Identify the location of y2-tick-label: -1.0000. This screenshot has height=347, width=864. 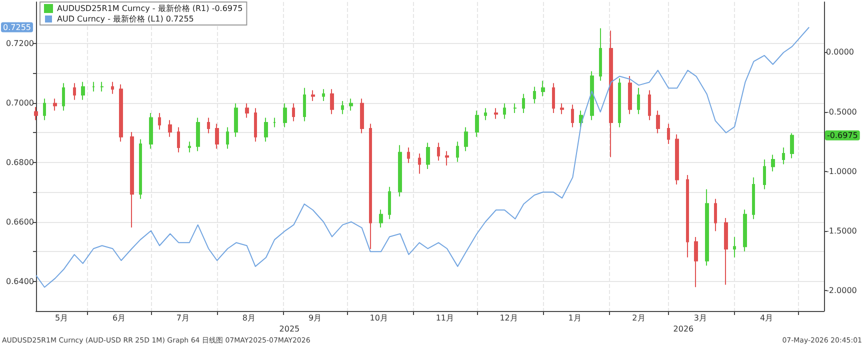
(841, 171).